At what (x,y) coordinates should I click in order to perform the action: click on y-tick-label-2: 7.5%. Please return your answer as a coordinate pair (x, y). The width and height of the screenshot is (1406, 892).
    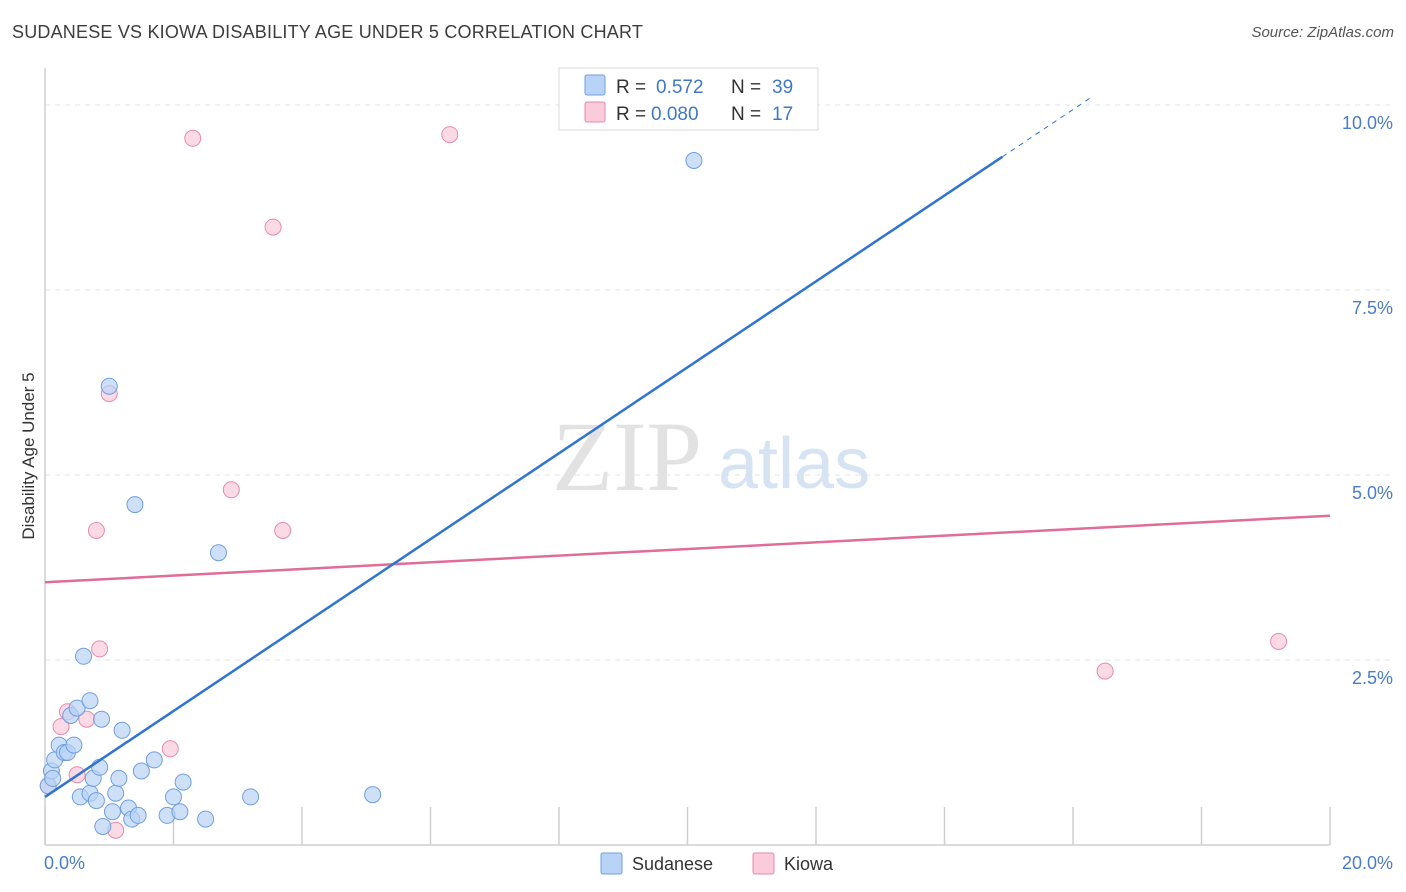
    Looking at the image, I should click on (1372, 308).